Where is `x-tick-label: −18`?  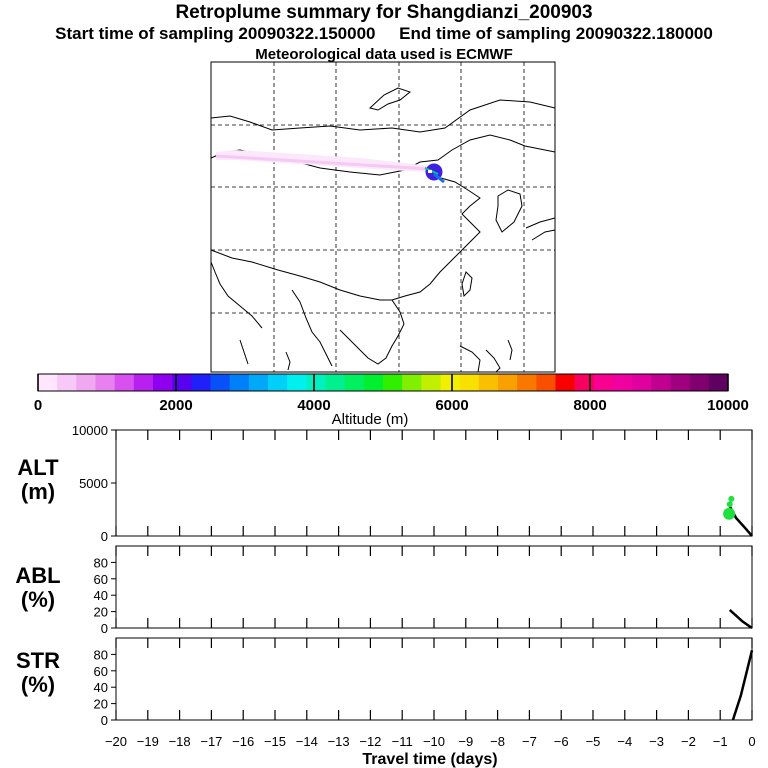
x-tick-label: −18 is located at coordinates (180, 741).